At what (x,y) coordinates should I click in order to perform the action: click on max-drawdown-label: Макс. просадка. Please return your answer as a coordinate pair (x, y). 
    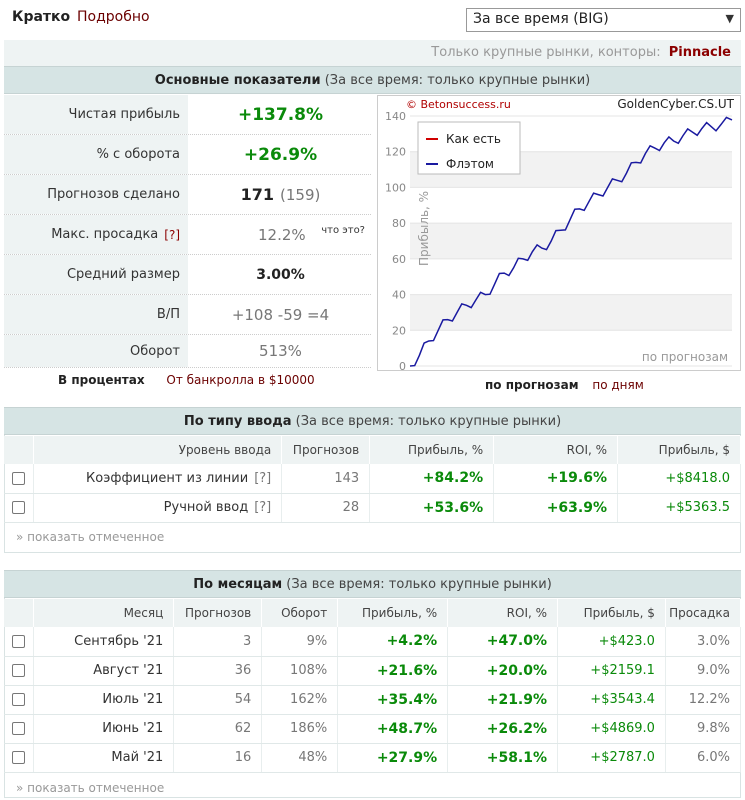
    Looking at the image, I should click on (105, 234).